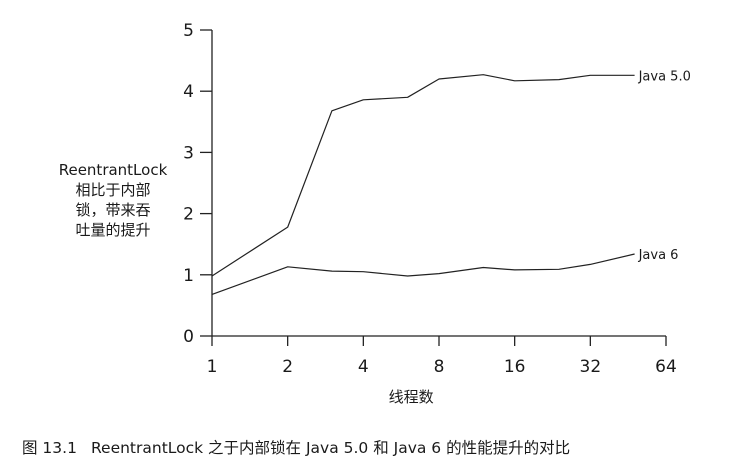  I want to click on y-axis-label-line: ReentrantLock, so click(113, 170).